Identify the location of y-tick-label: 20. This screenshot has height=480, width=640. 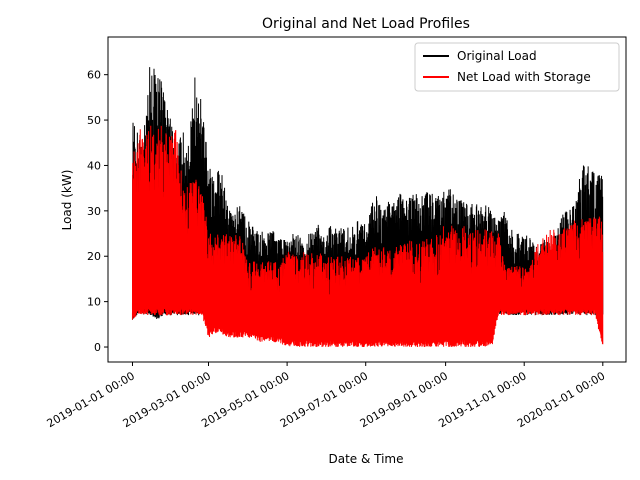
(94, 256).